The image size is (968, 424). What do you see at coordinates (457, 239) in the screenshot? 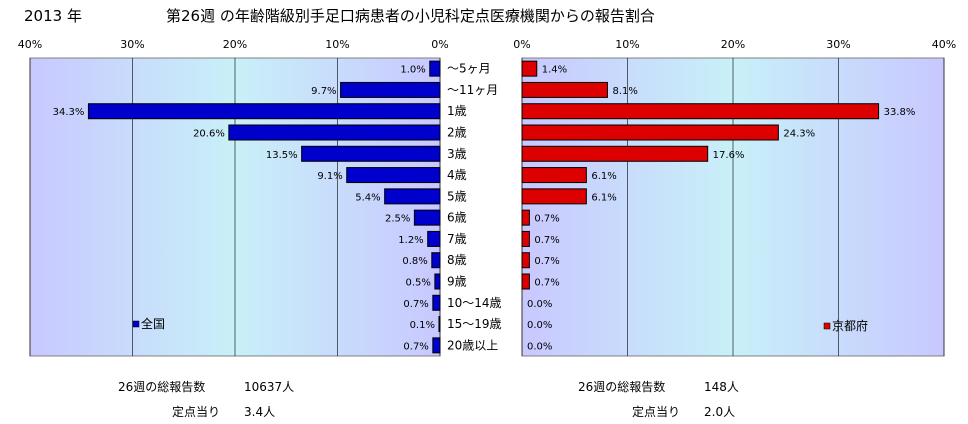
I see `category-label: 7歳` at bounding box center [457, 239].